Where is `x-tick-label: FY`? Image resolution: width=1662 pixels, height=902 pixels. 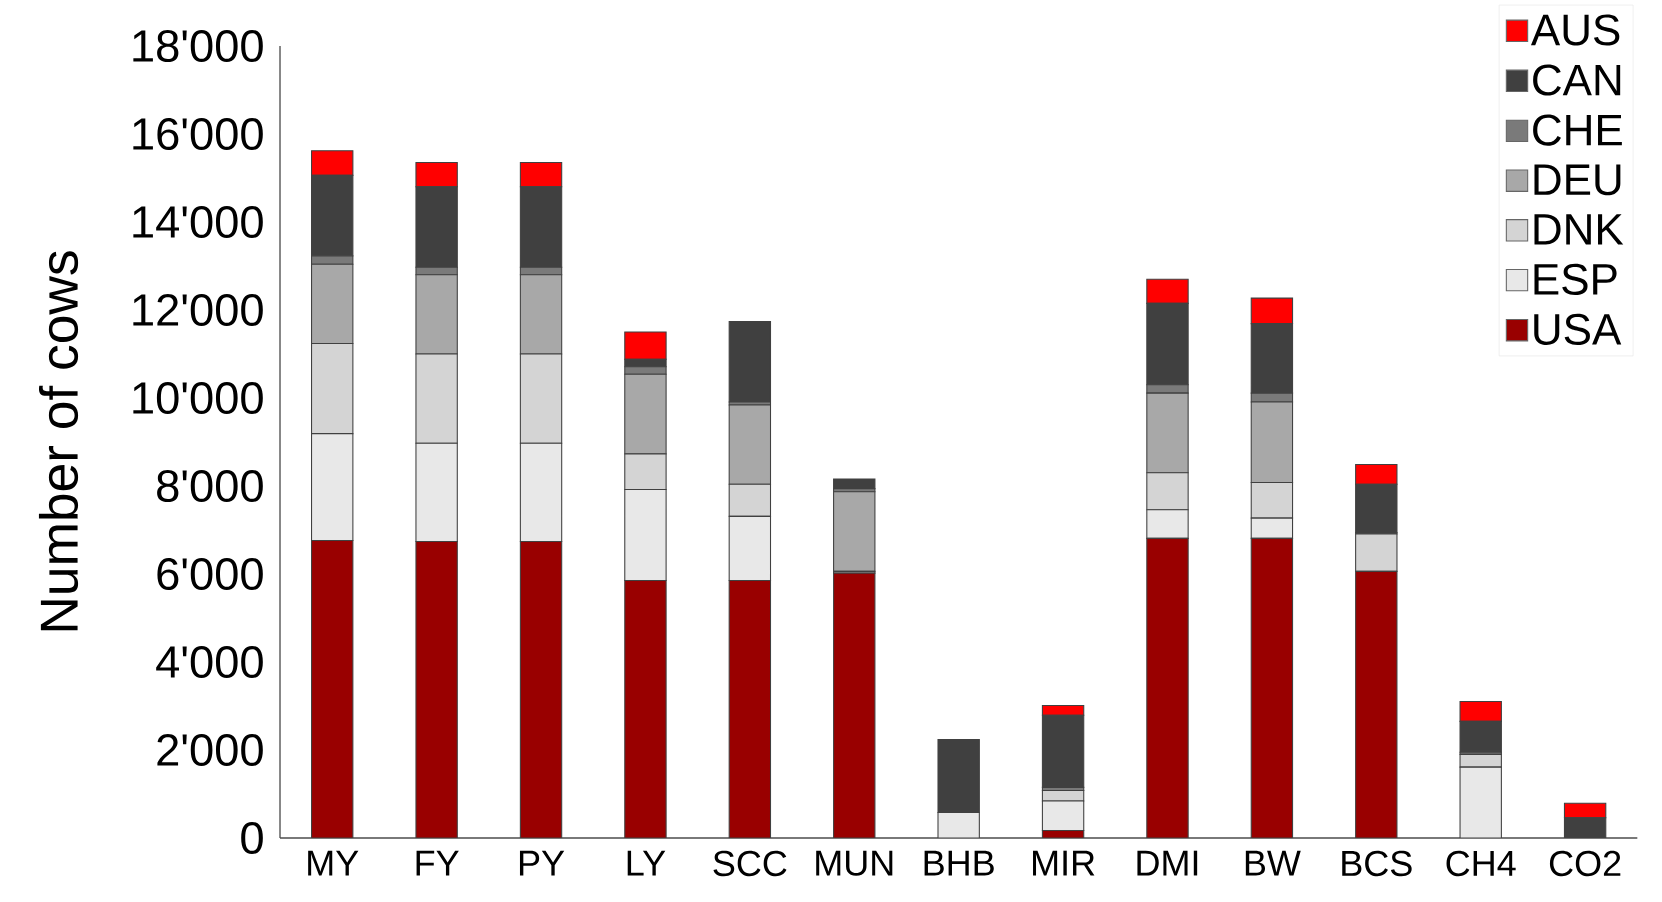 x-tick-label: FY is located at coordinates (437, 863).